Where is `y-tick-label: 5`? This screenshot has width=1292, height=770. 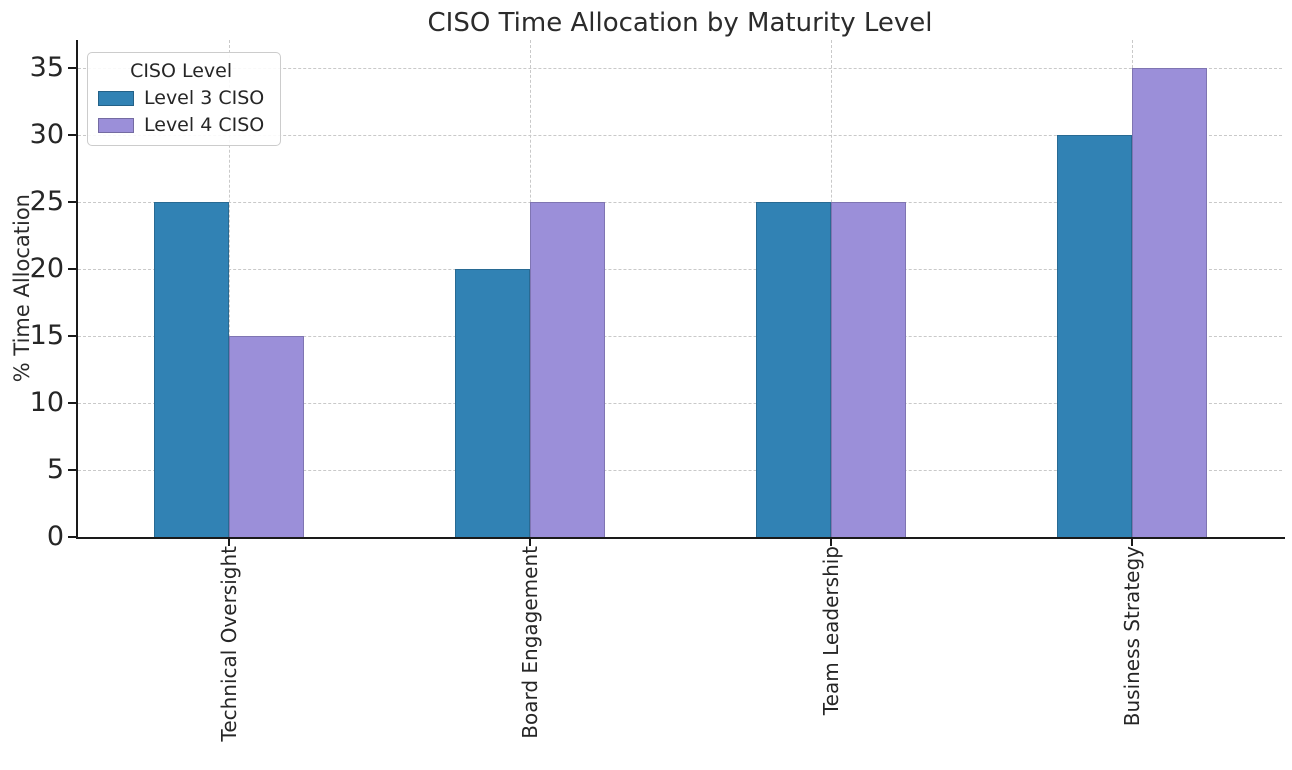 y-tick-label: 5 is located at coordinates (55, 470).